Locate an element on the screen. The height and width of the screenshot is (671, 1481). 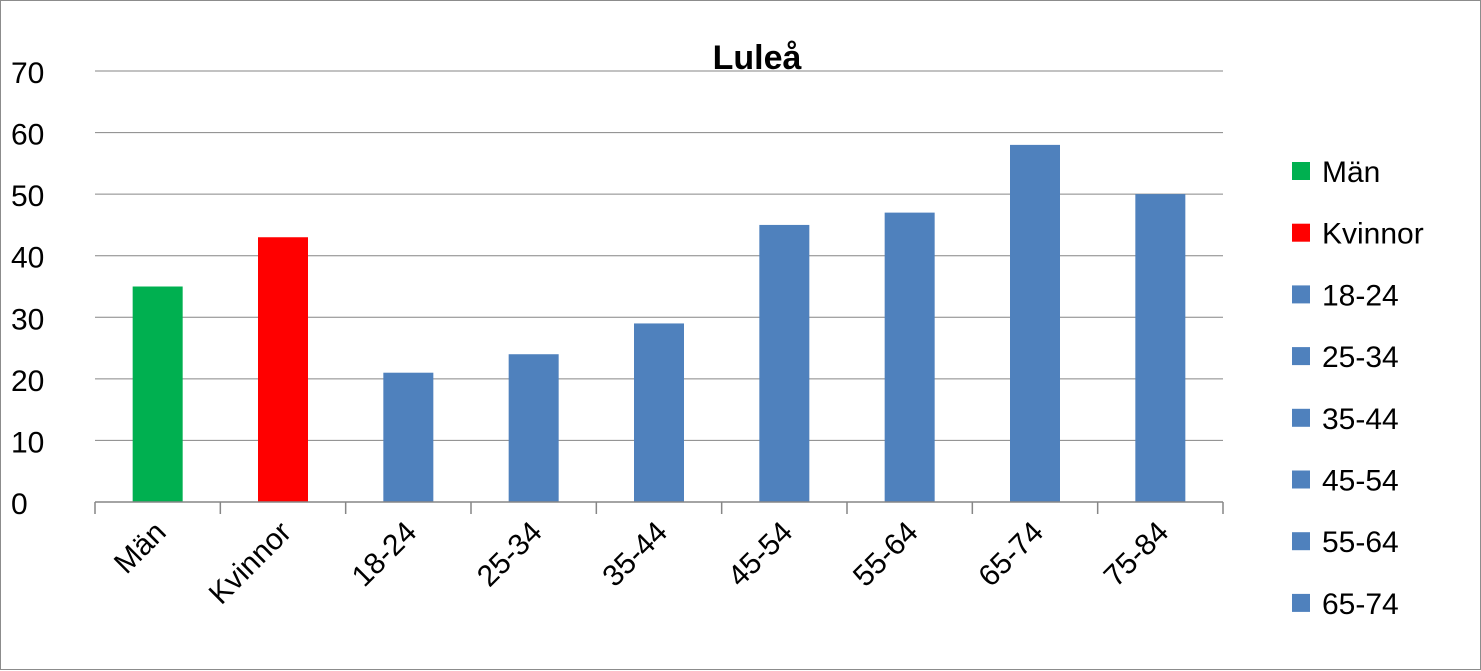
legend-label: 55-64 is located at coordinates (1360, 542).